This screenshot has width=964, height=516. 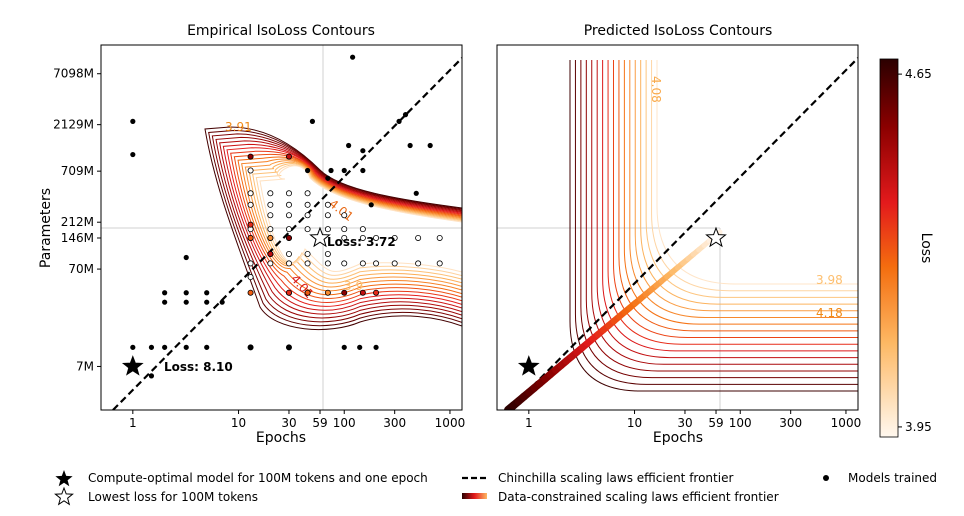 I want to click on predicted-x-label: Epochs, so click(x=678, y=438).